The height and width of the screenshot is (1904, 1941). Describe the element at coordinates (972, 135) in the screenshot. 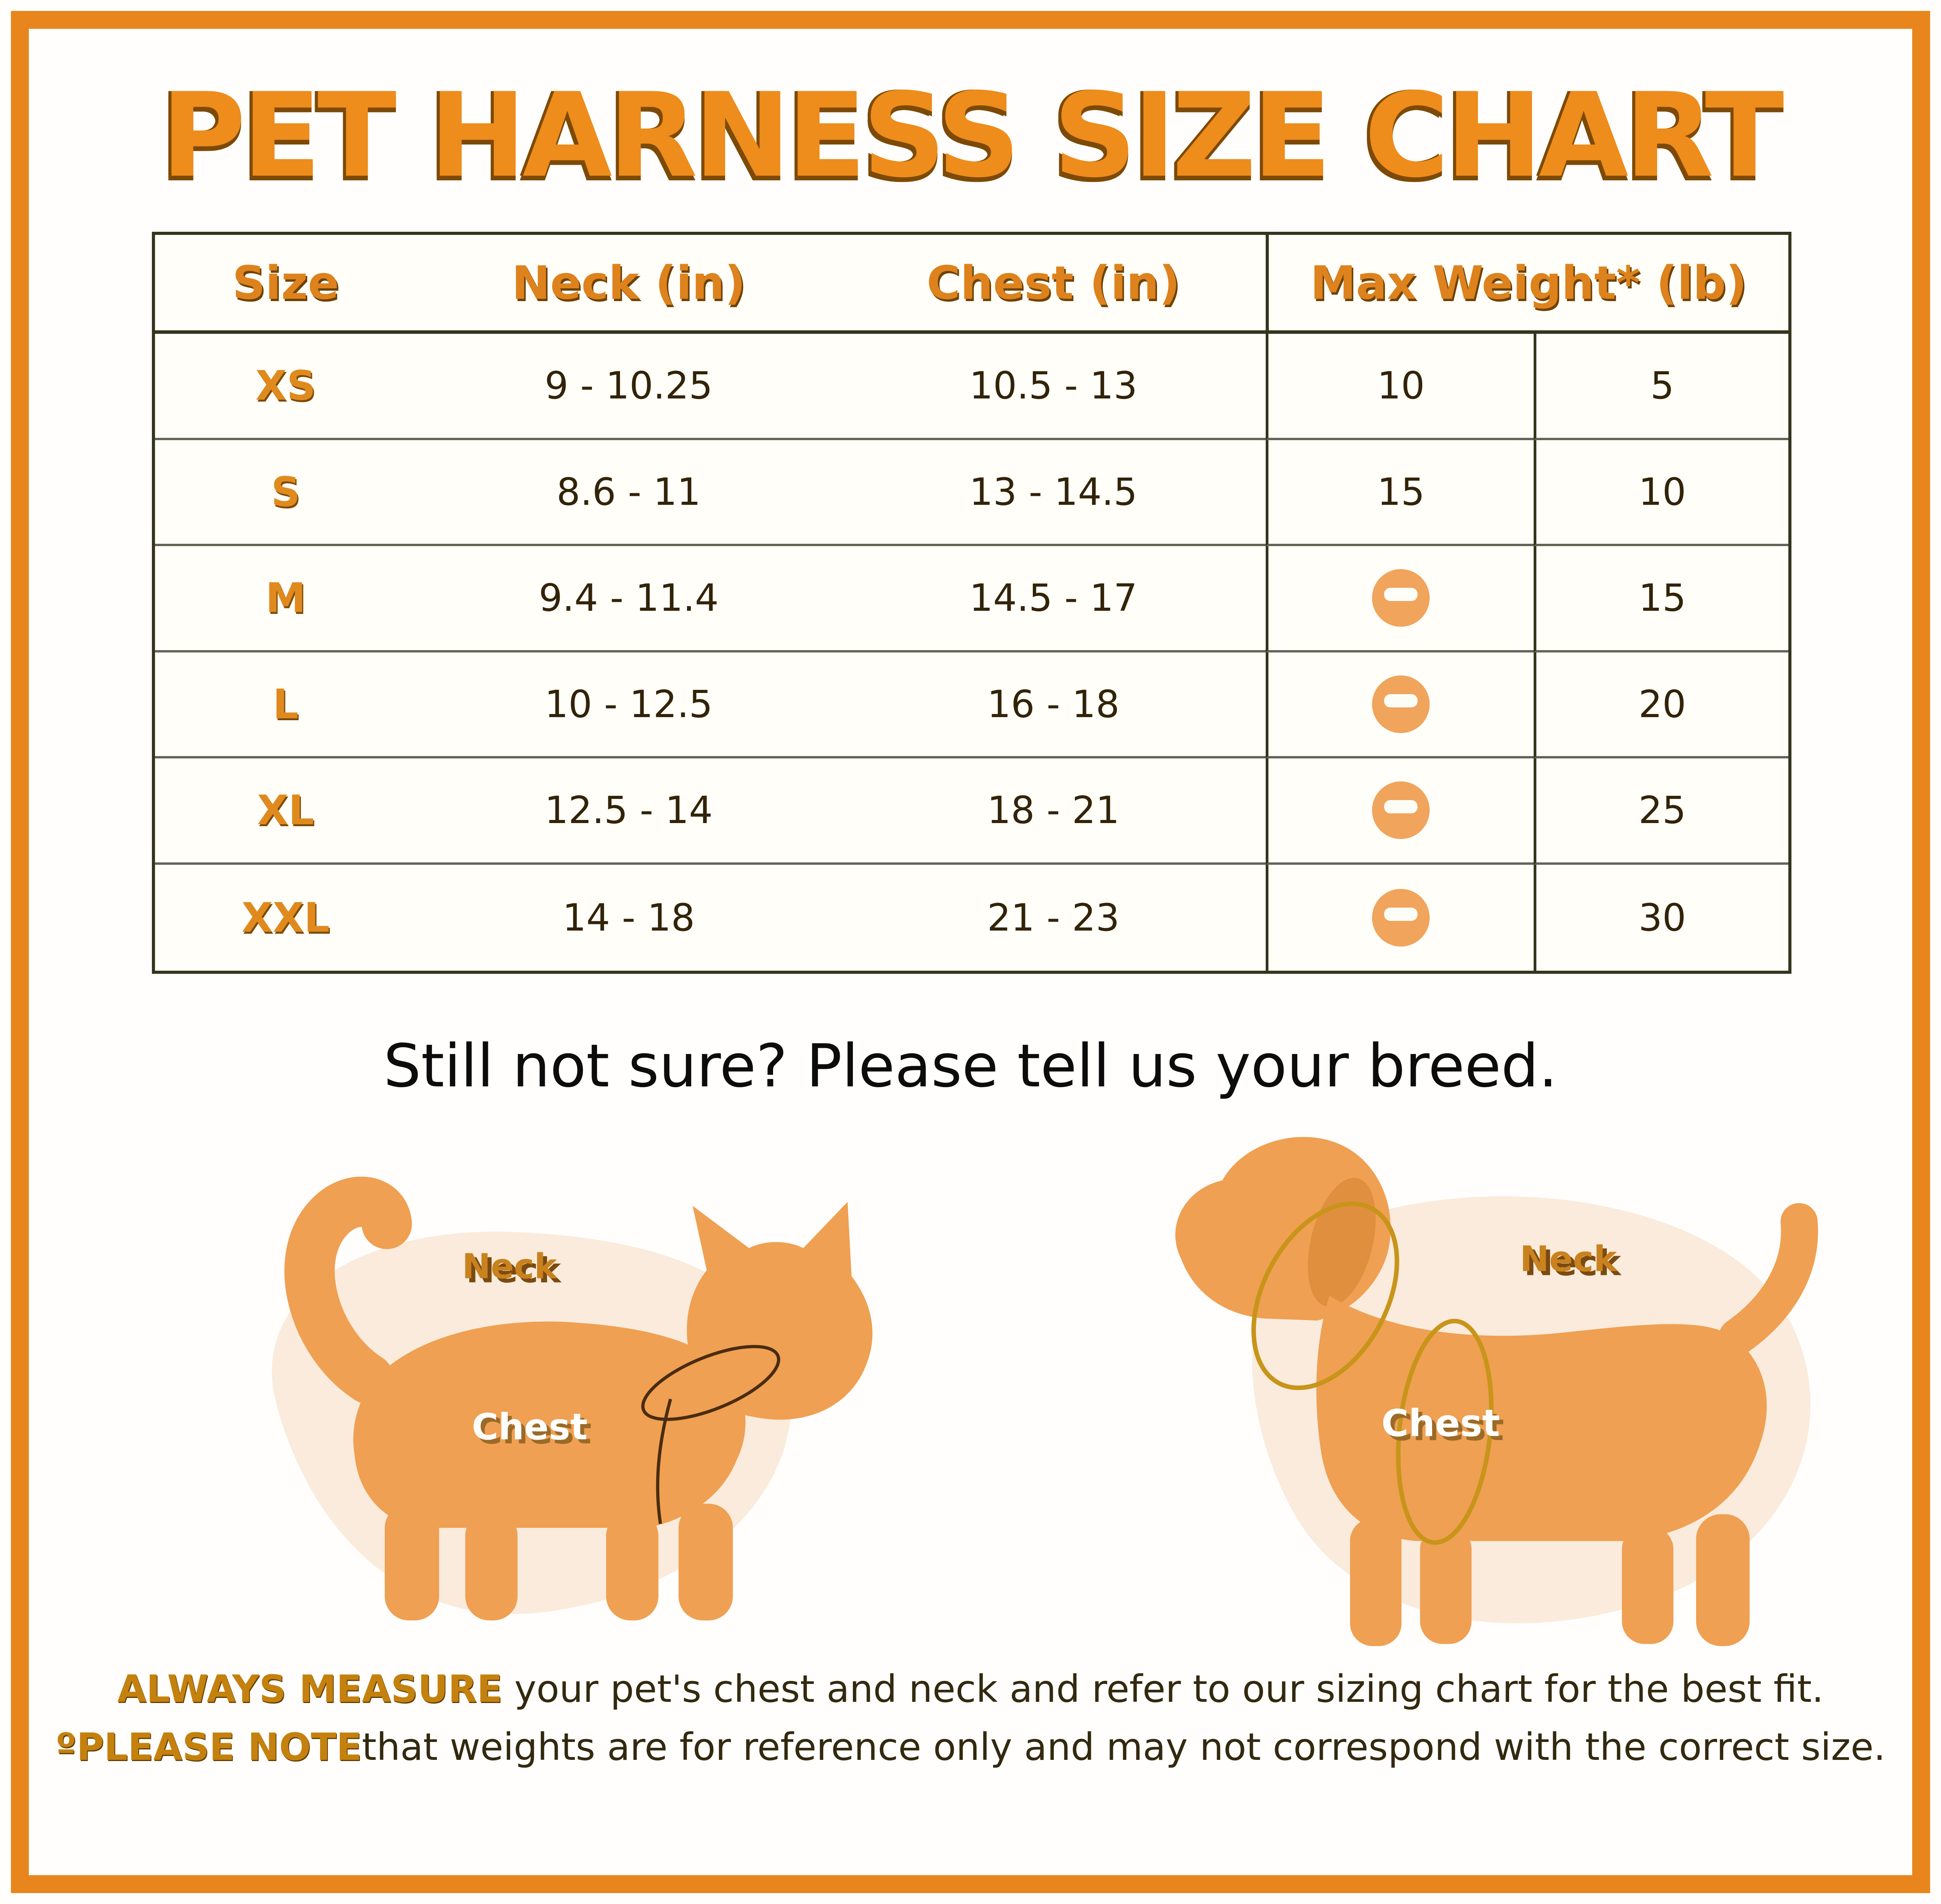

I see `page-title: PET HARNESS SIZE CHART` at that location.